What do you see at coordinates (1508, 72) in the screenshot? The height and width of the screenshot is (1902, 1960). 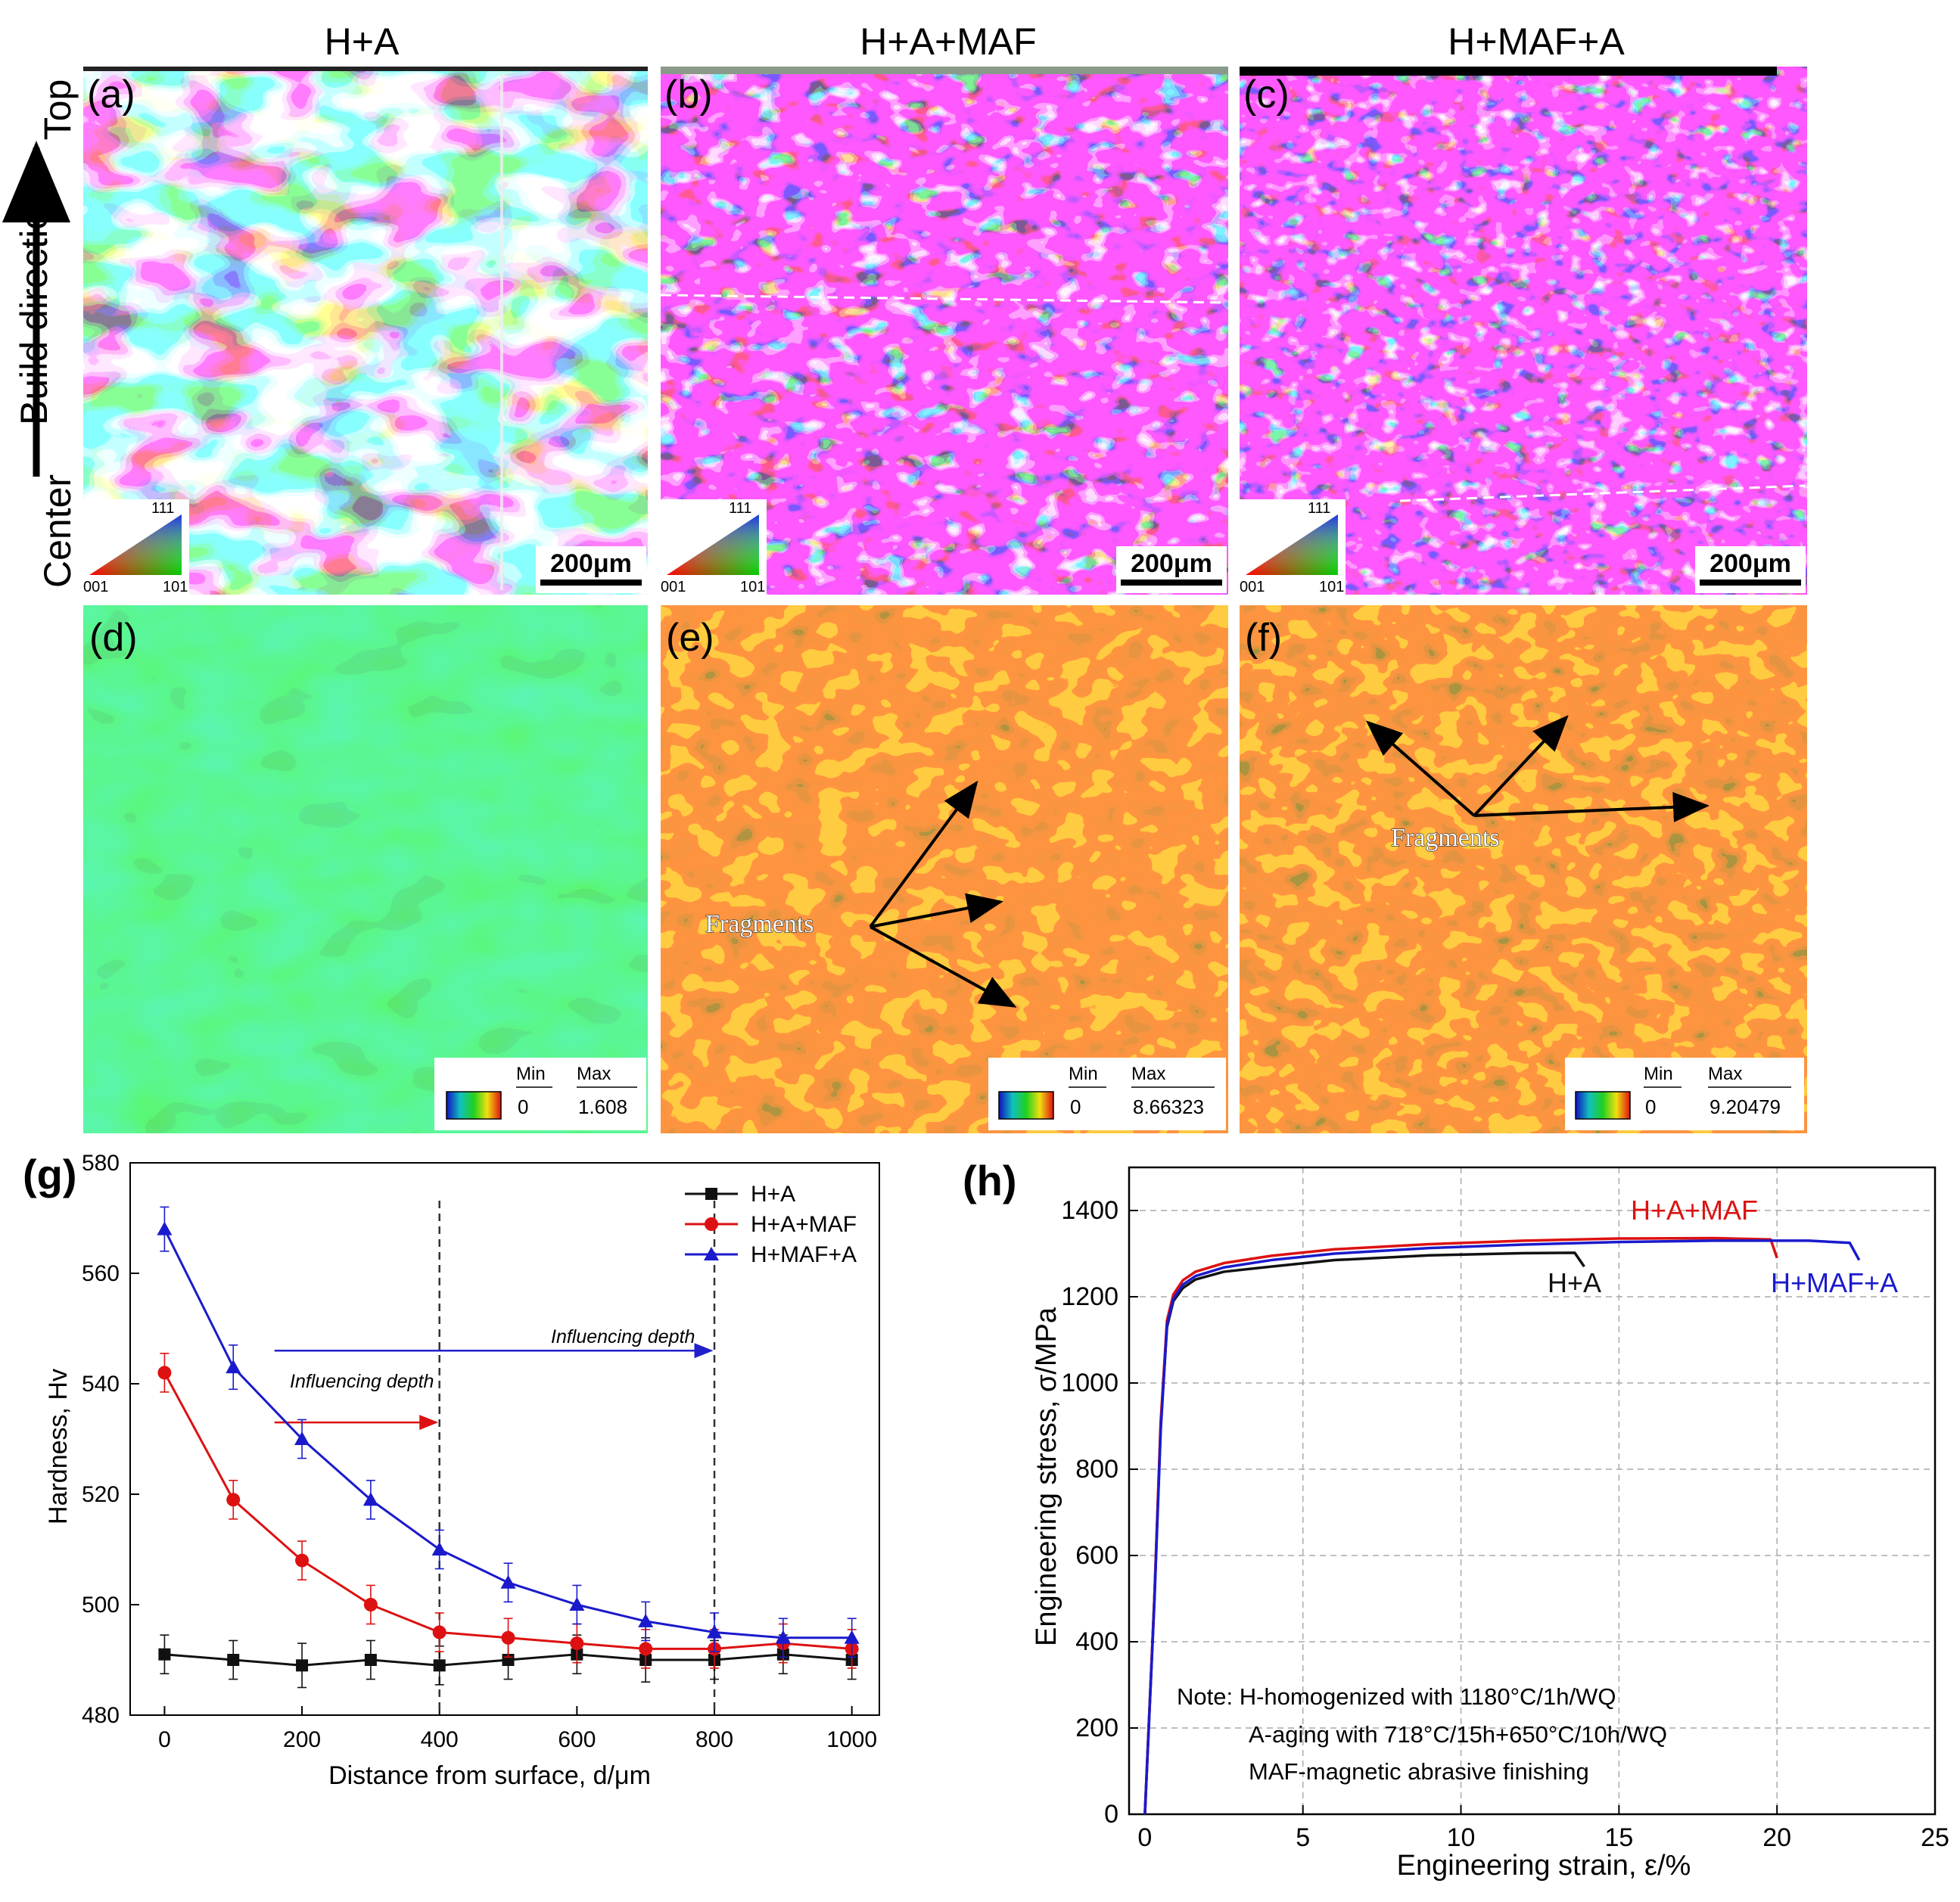 I see `surface-edge-c` at bounding box center [1508, 72].